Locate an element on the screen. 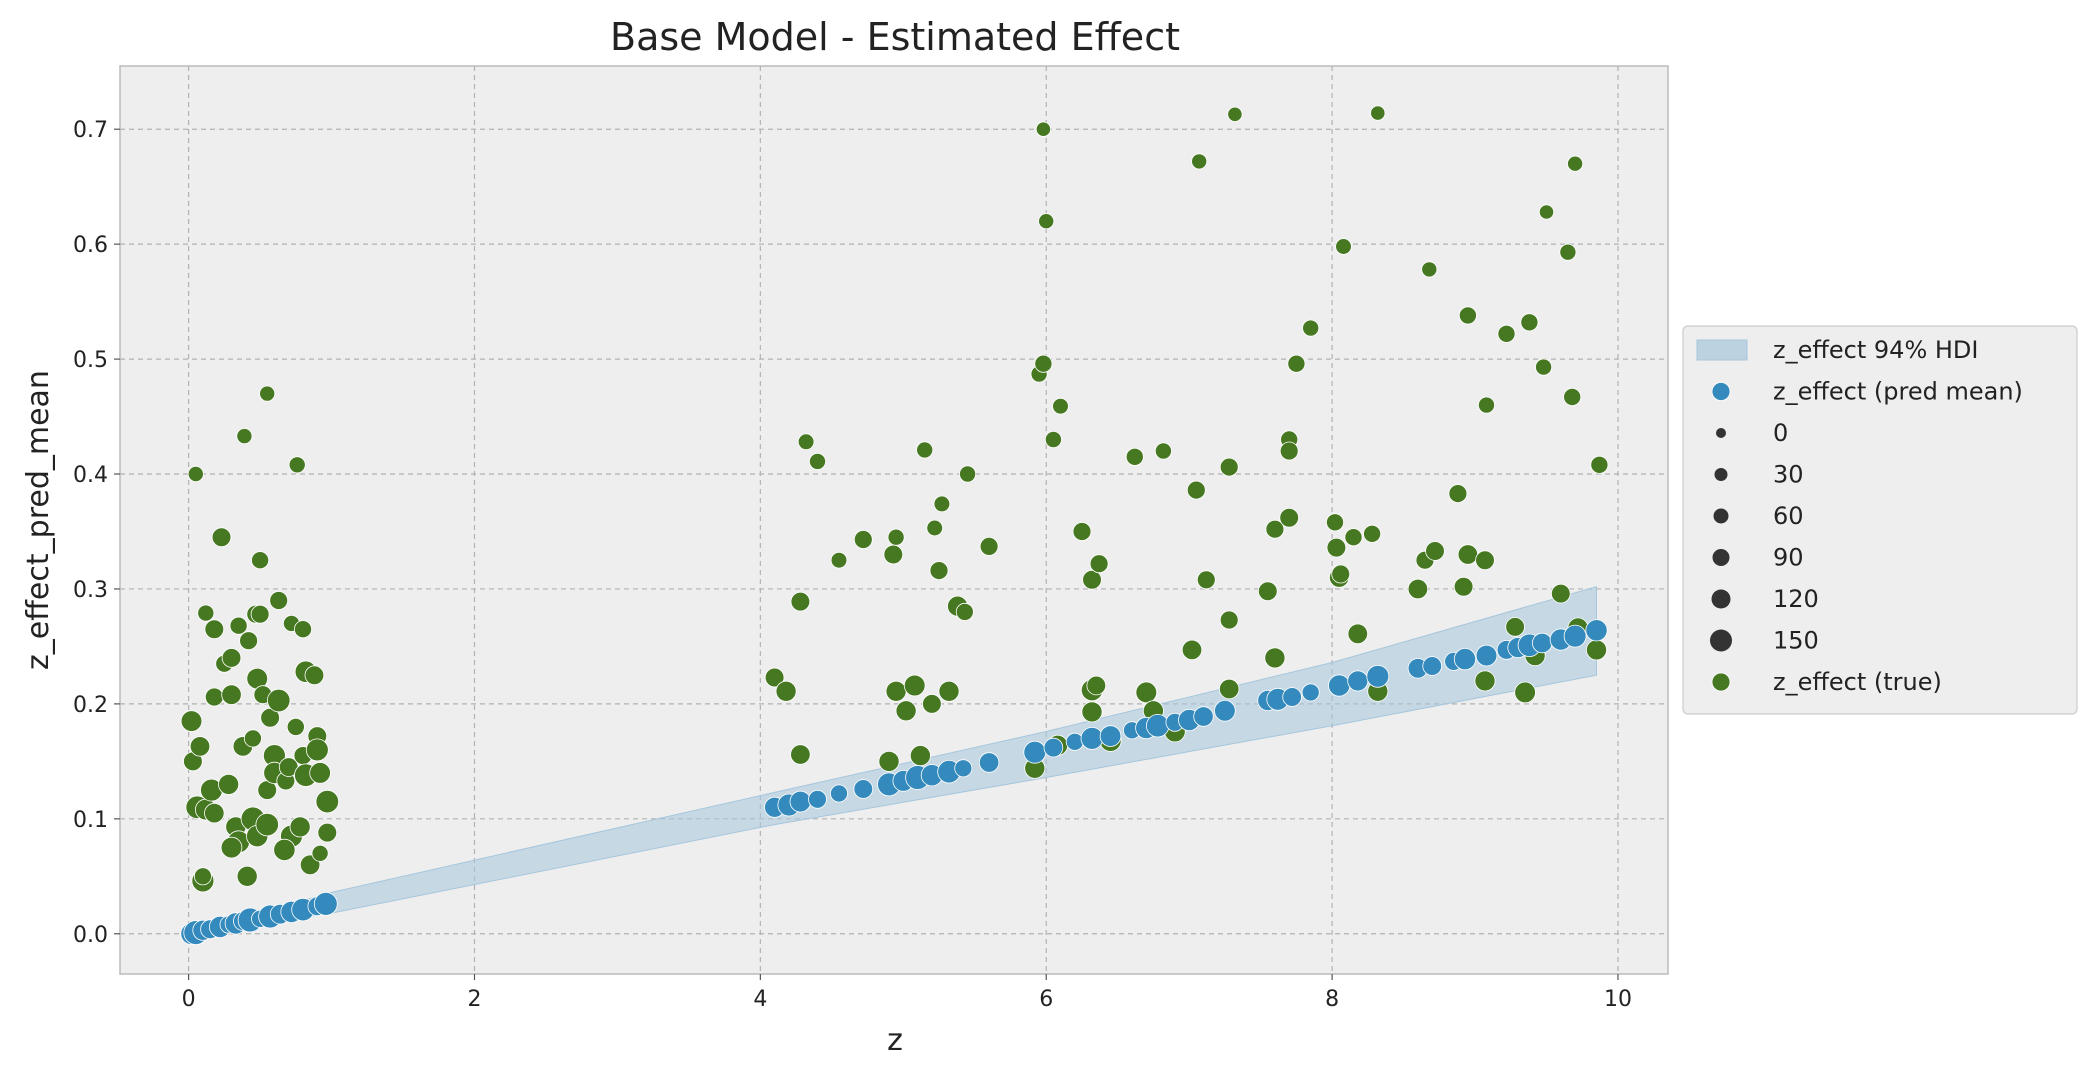 Image resolution: width=2092 pixels, height=1075 pixels. chart-title: Base Model - Estimated Effect is located at coordinates (895, 37).